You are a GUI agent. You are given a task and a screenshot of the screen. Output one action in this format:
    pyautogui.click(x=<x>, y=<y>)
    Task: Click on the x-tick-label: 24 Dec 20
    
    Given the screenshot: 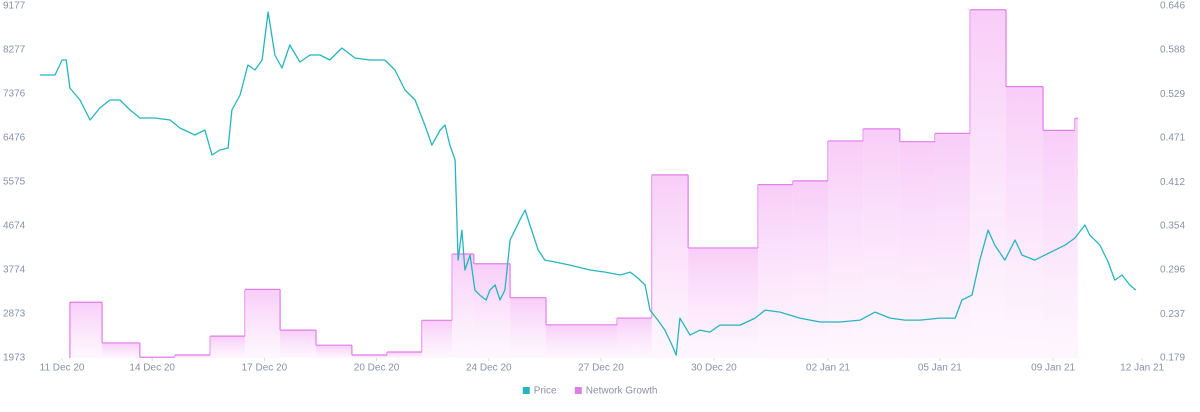 What is the action you would take?
    pyautogui.click(x=489, y=368)
    